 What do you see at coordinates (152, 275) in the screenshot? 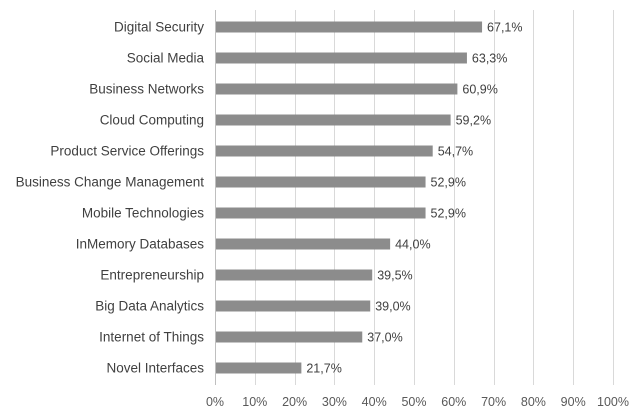
I see `category-label: Entrepreneurship` at bounding box center [152, 275].